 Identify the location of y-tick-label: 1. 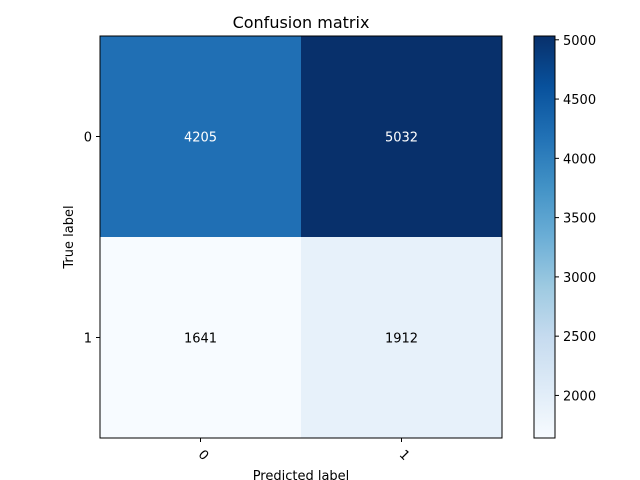
(88, 339).